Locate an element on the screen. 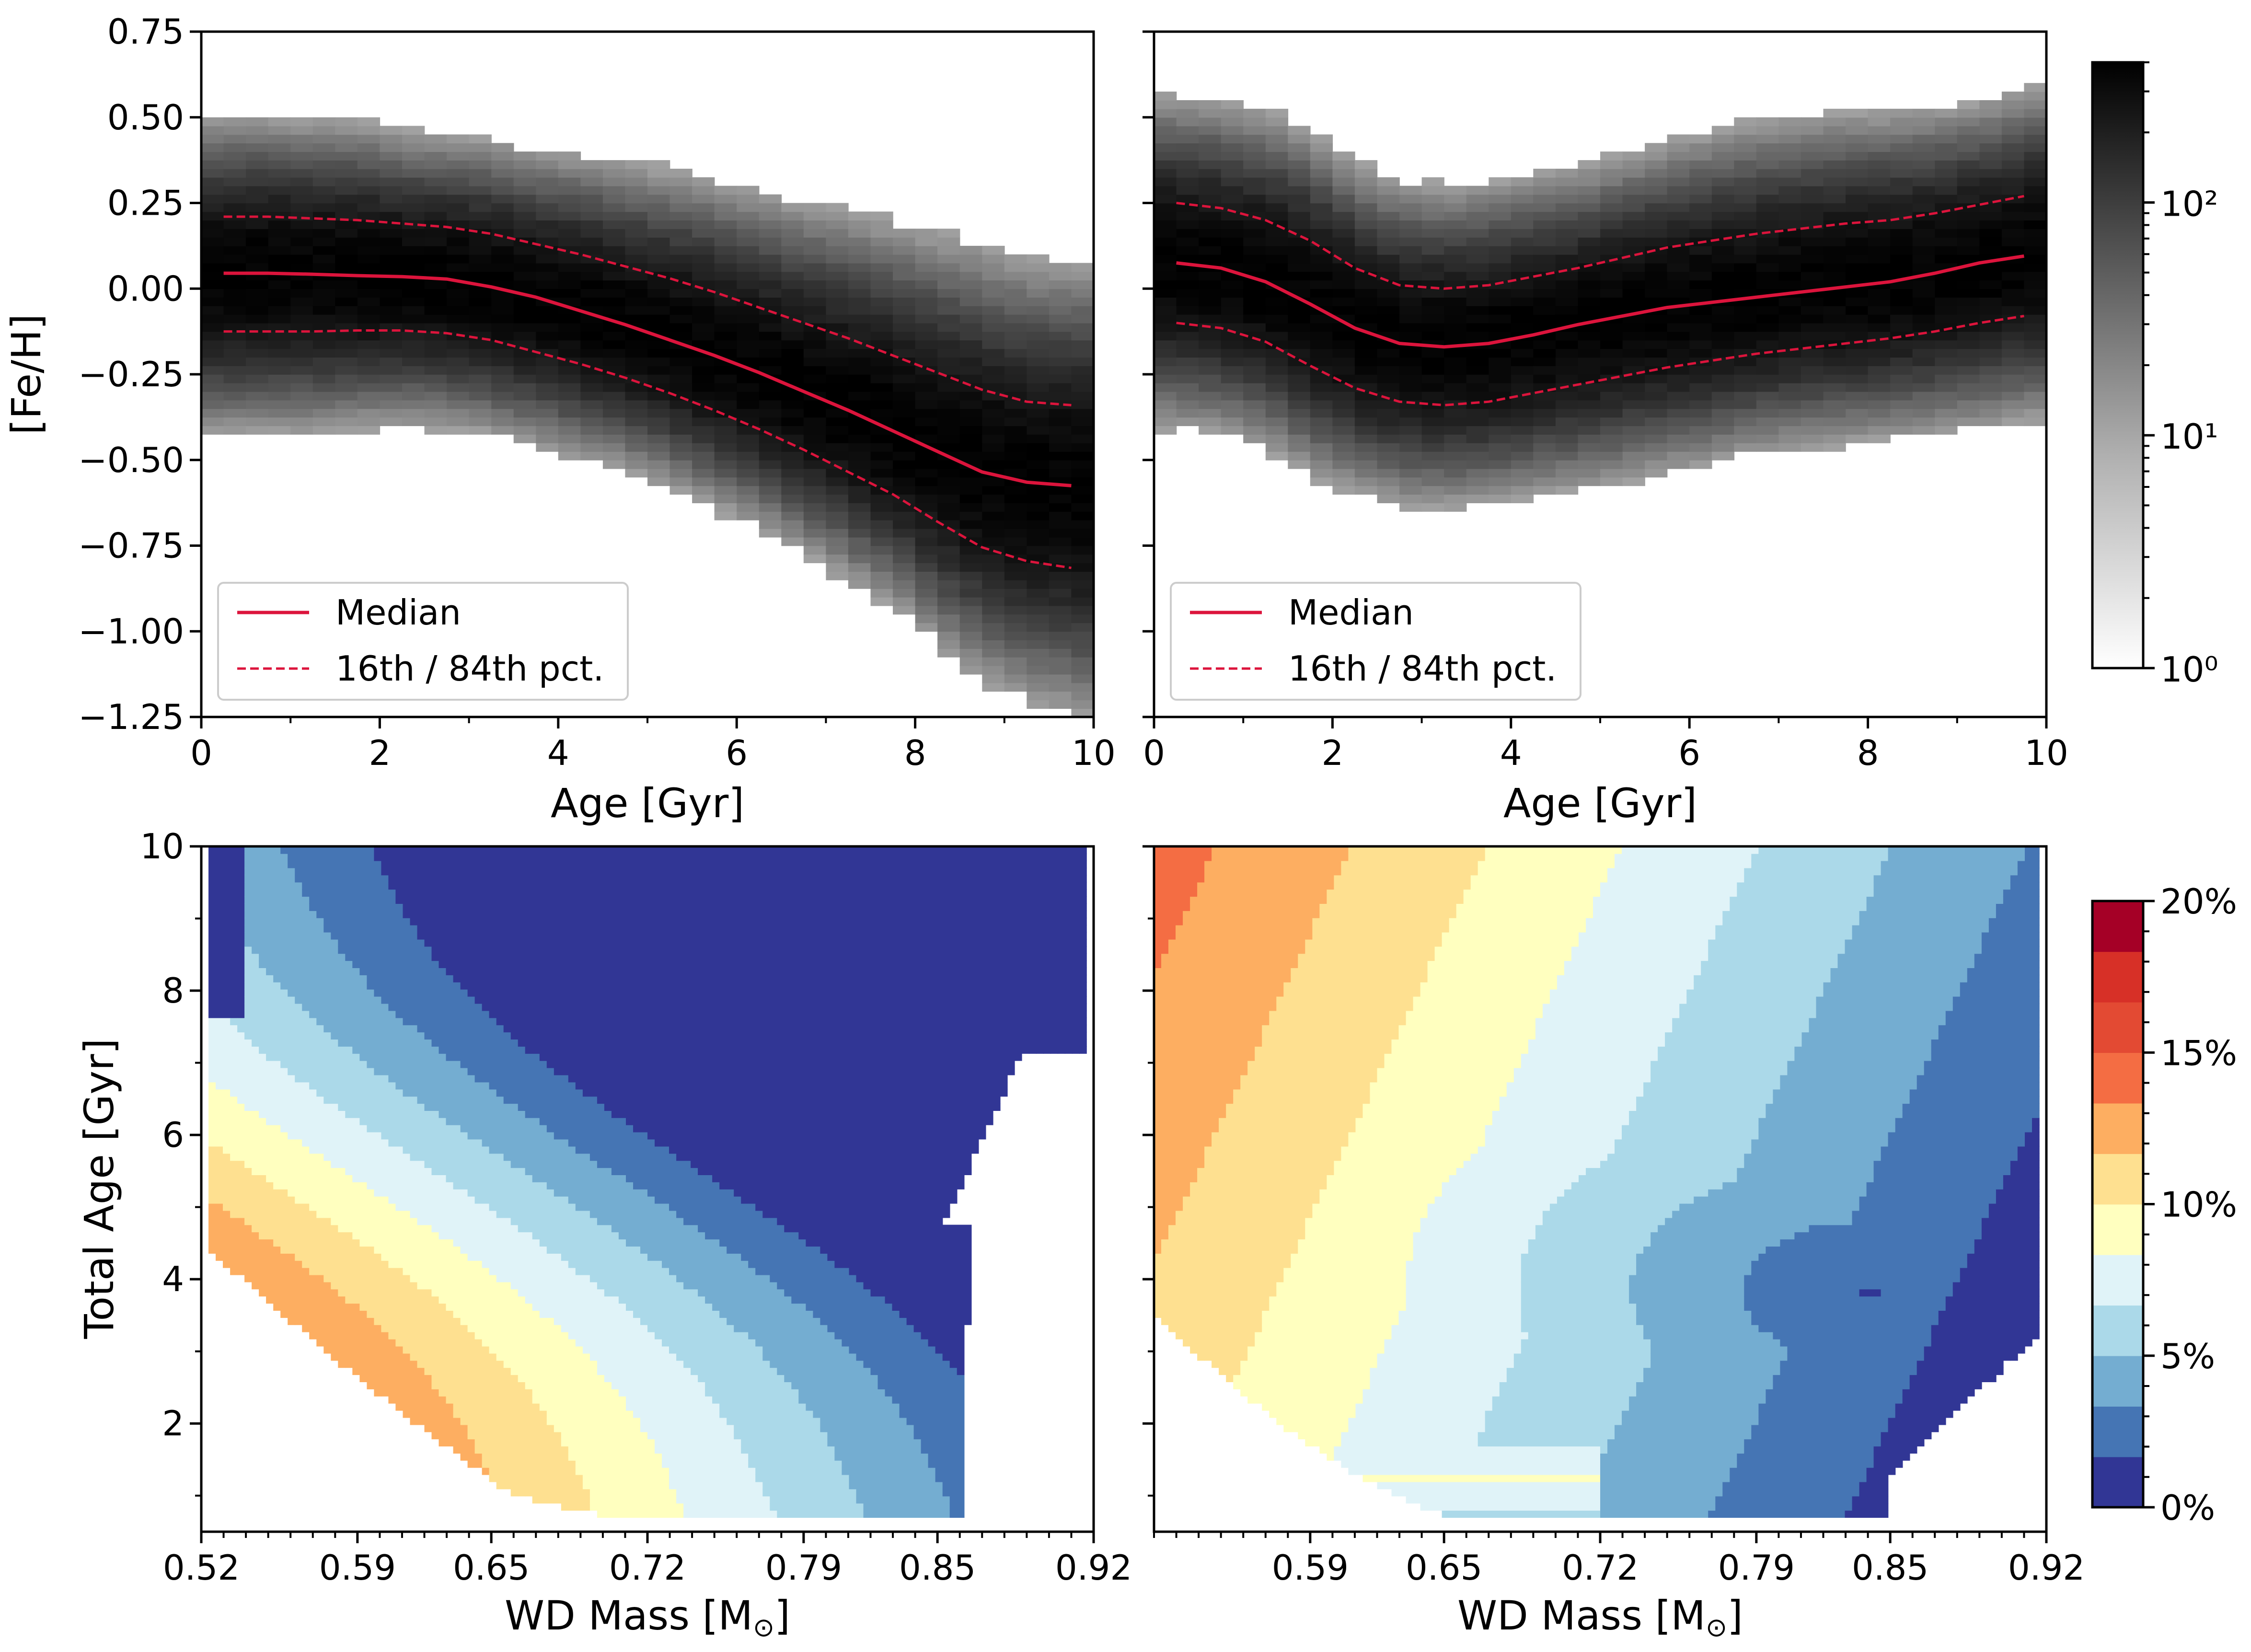 Image resolution: width=2251 pixels, height=1652 pixels. x-tick-label: 6 is located at coordinates (1689, 753).